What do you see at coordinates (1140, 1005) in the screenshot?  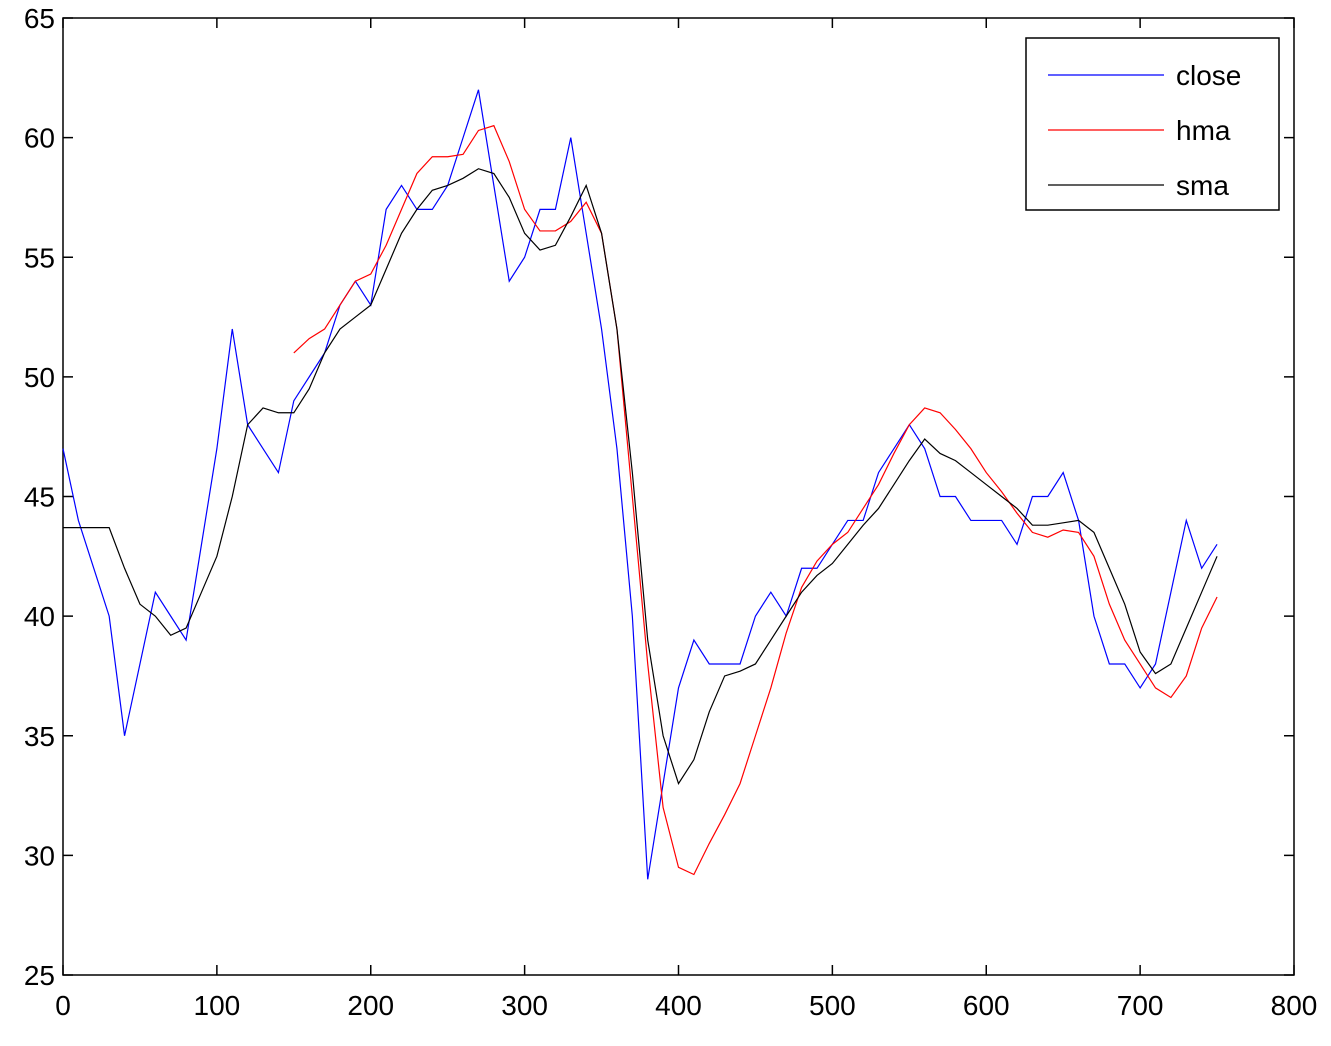 I see `x-tick-label: 700` at bounding box center [1140, 1005].